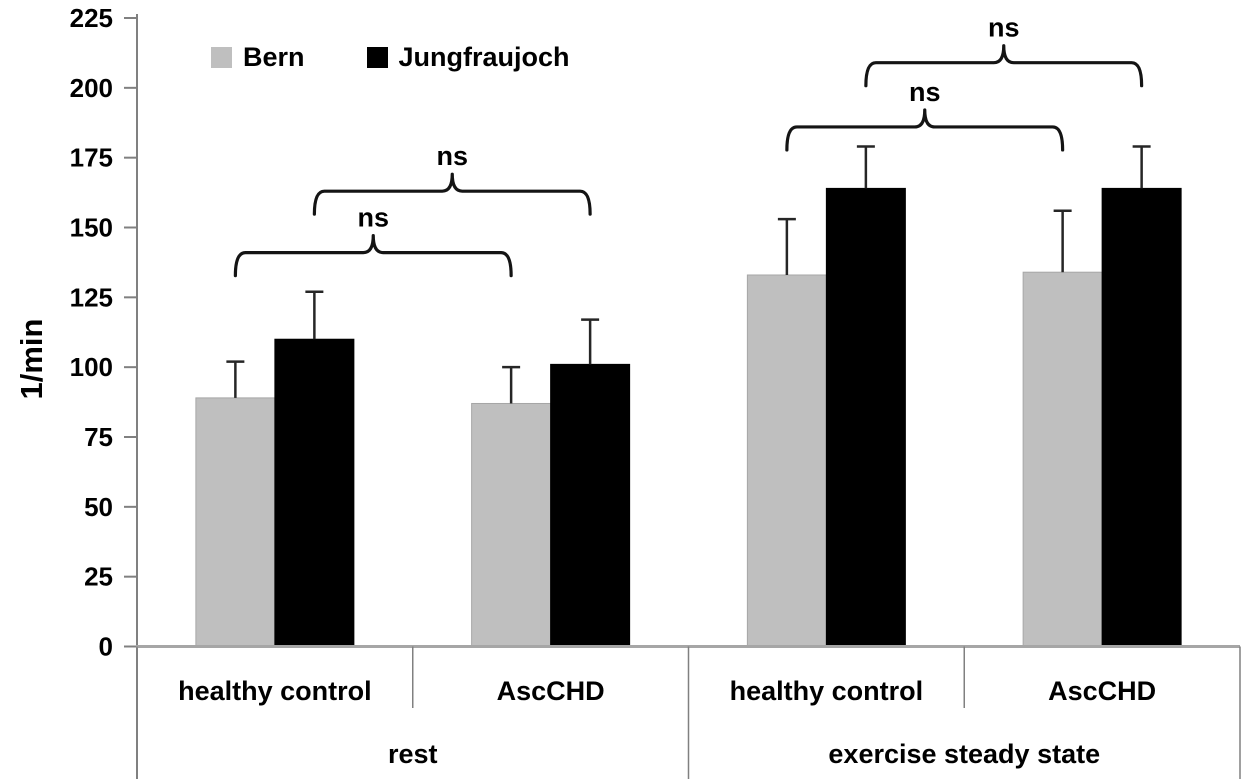 The width and height of the screenshot is (1245, 780). What do you see at coordinates (373, 218) in the screenshot?
I see `significance-label-0: ns` at bounding box center [373, 218].